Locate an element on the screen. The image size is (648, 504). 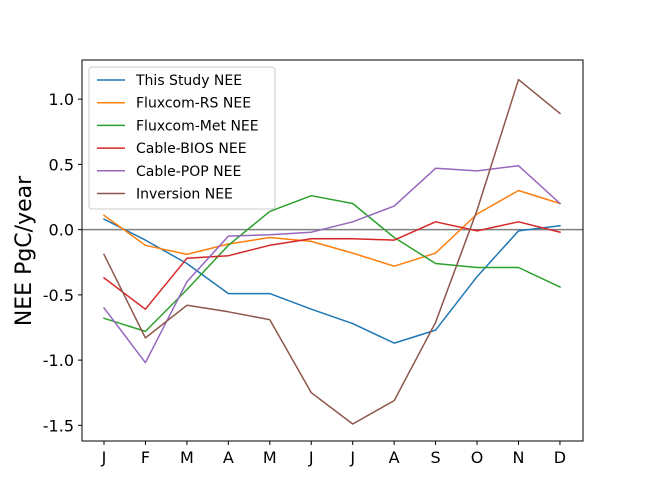
y-tick-label: 0.0 is located at coordinates (61, 230).